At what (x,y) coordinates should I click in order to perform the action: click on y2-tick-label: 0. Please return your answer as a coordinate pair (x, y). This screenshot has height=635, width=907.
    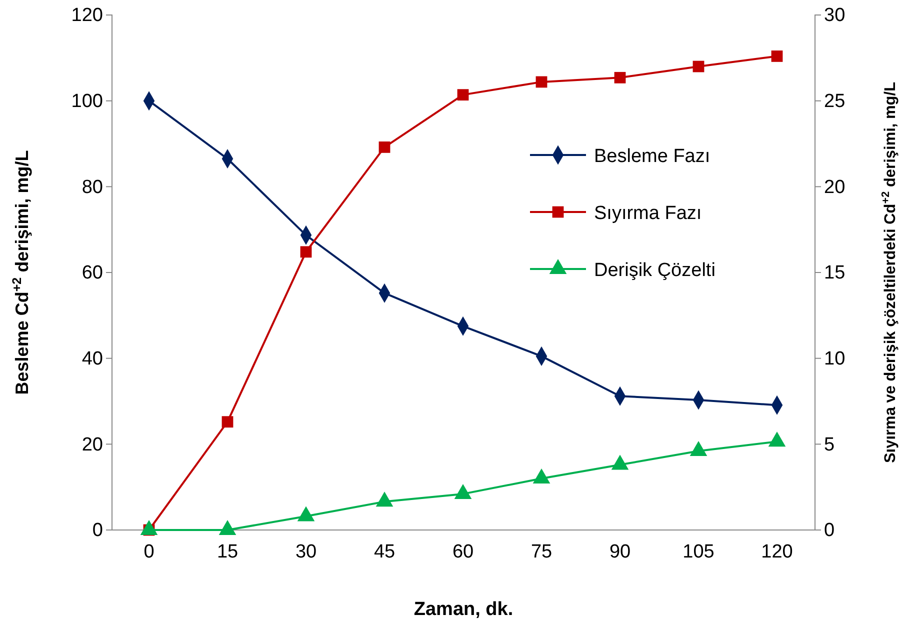
    Looking at the image, I should click on (829, 531).